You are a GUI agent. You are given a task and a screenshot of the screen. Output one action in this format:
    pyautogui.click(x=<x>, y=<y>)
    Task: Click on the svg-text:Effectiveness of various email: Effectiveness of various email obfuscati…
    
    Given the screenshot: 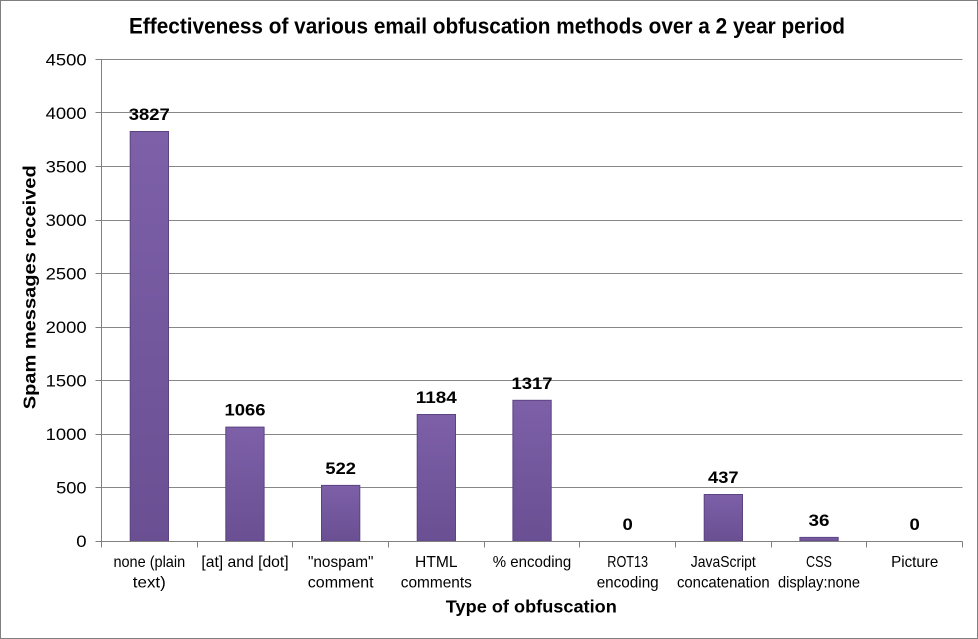 What is the action you would take?
    pyautogui.click(x=487, y=26)
    